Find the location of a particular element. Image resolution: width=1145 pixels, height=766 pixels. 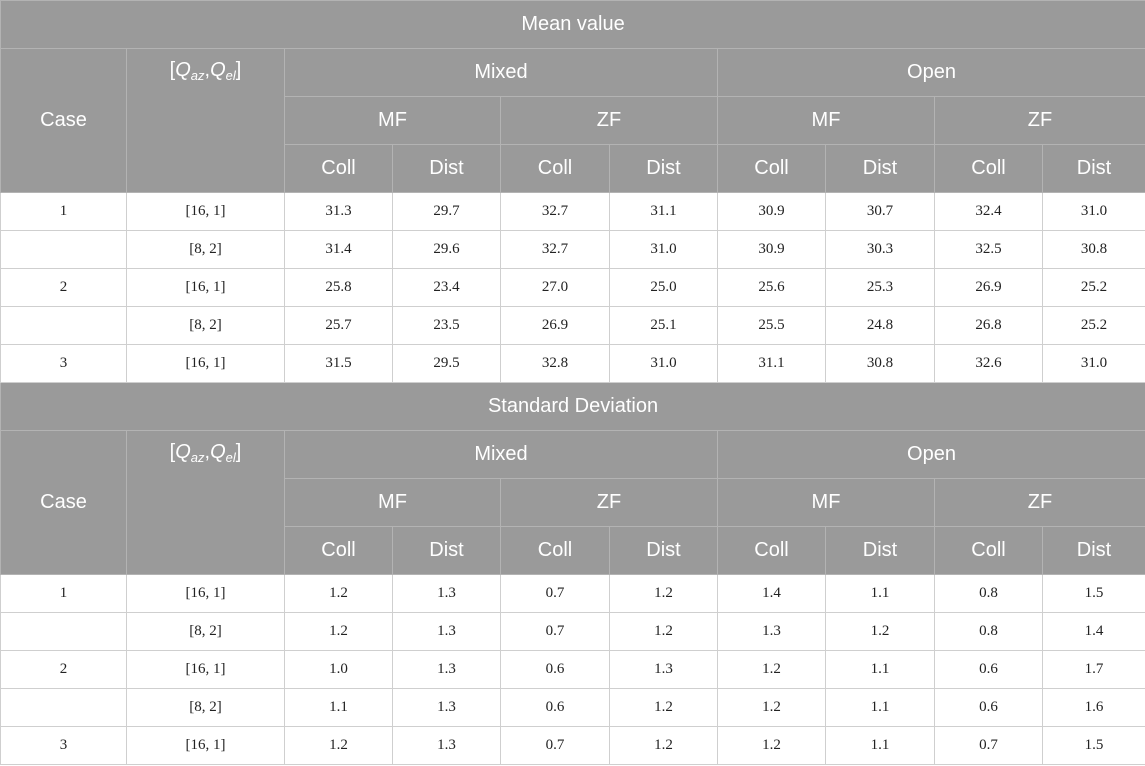

q-part: az is located at coordinates (197, 75).